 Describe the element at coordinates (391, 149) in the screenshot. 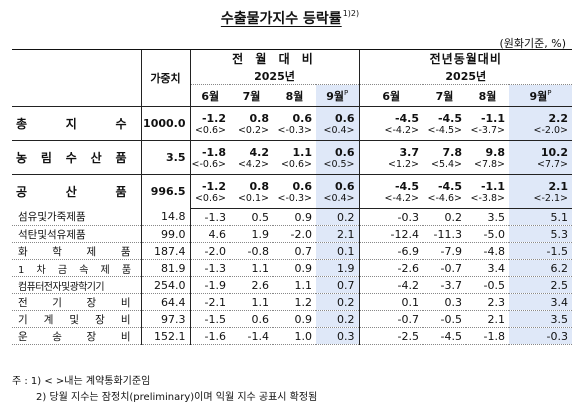

I see `yoy-value: 3.7` at that location.